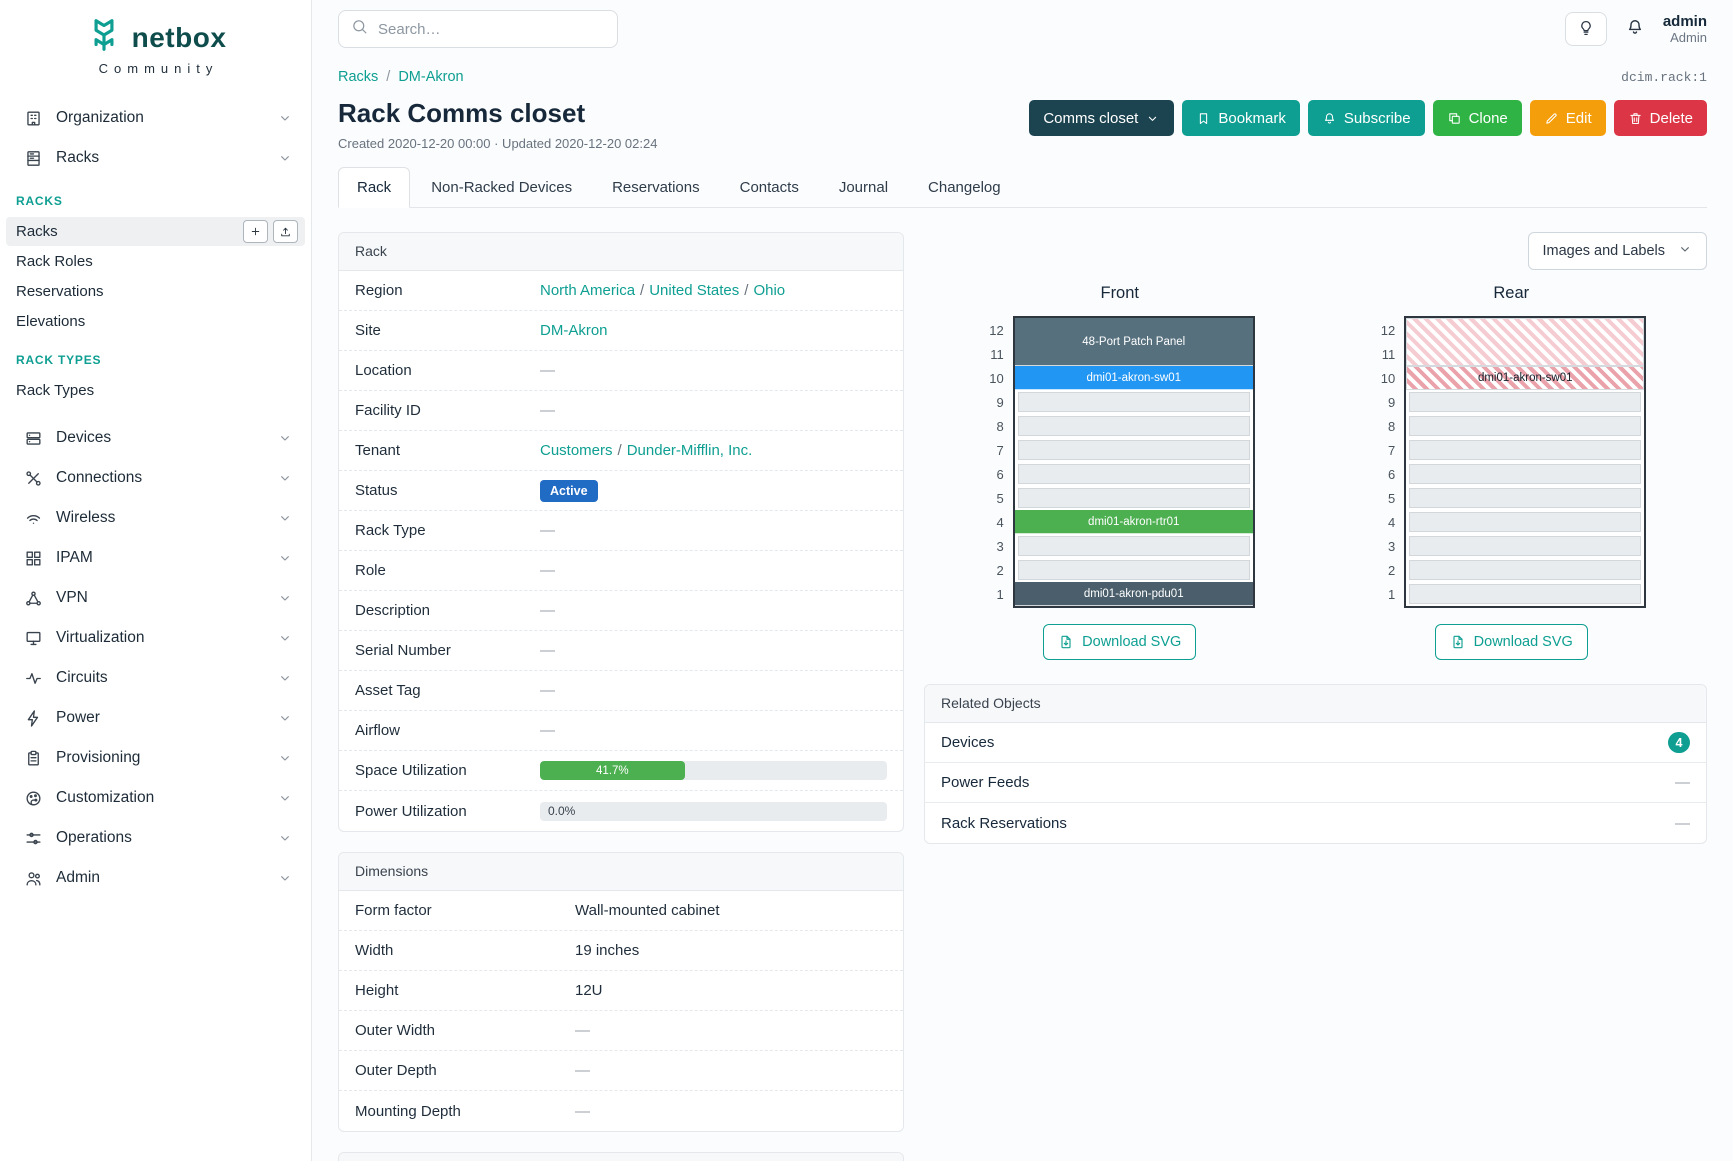 The width and height of the screenshot is (1733, 1161). What do you see at coordinates (155, 798) in the screenshot?
I see `sidebar-item-customization: Customization` at bounding box center [155, 798].